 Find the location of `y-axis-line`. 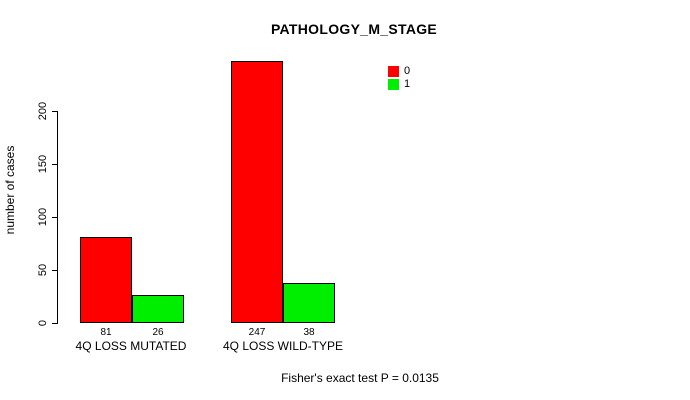

y-axis-line is located at coordinates (57, 217).